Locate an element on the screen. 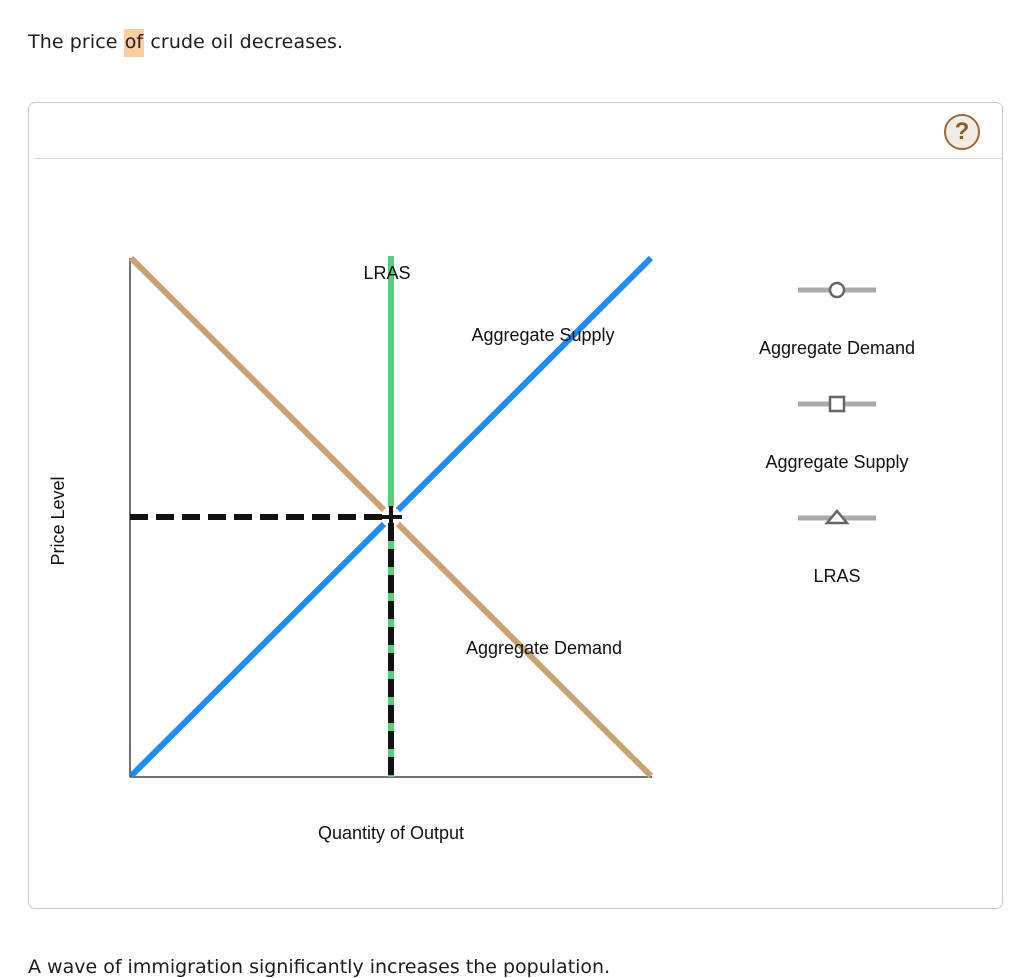 This screenshot has height=978, width=1024. question-mark-icon: ? is located at coordinates (962, 131).